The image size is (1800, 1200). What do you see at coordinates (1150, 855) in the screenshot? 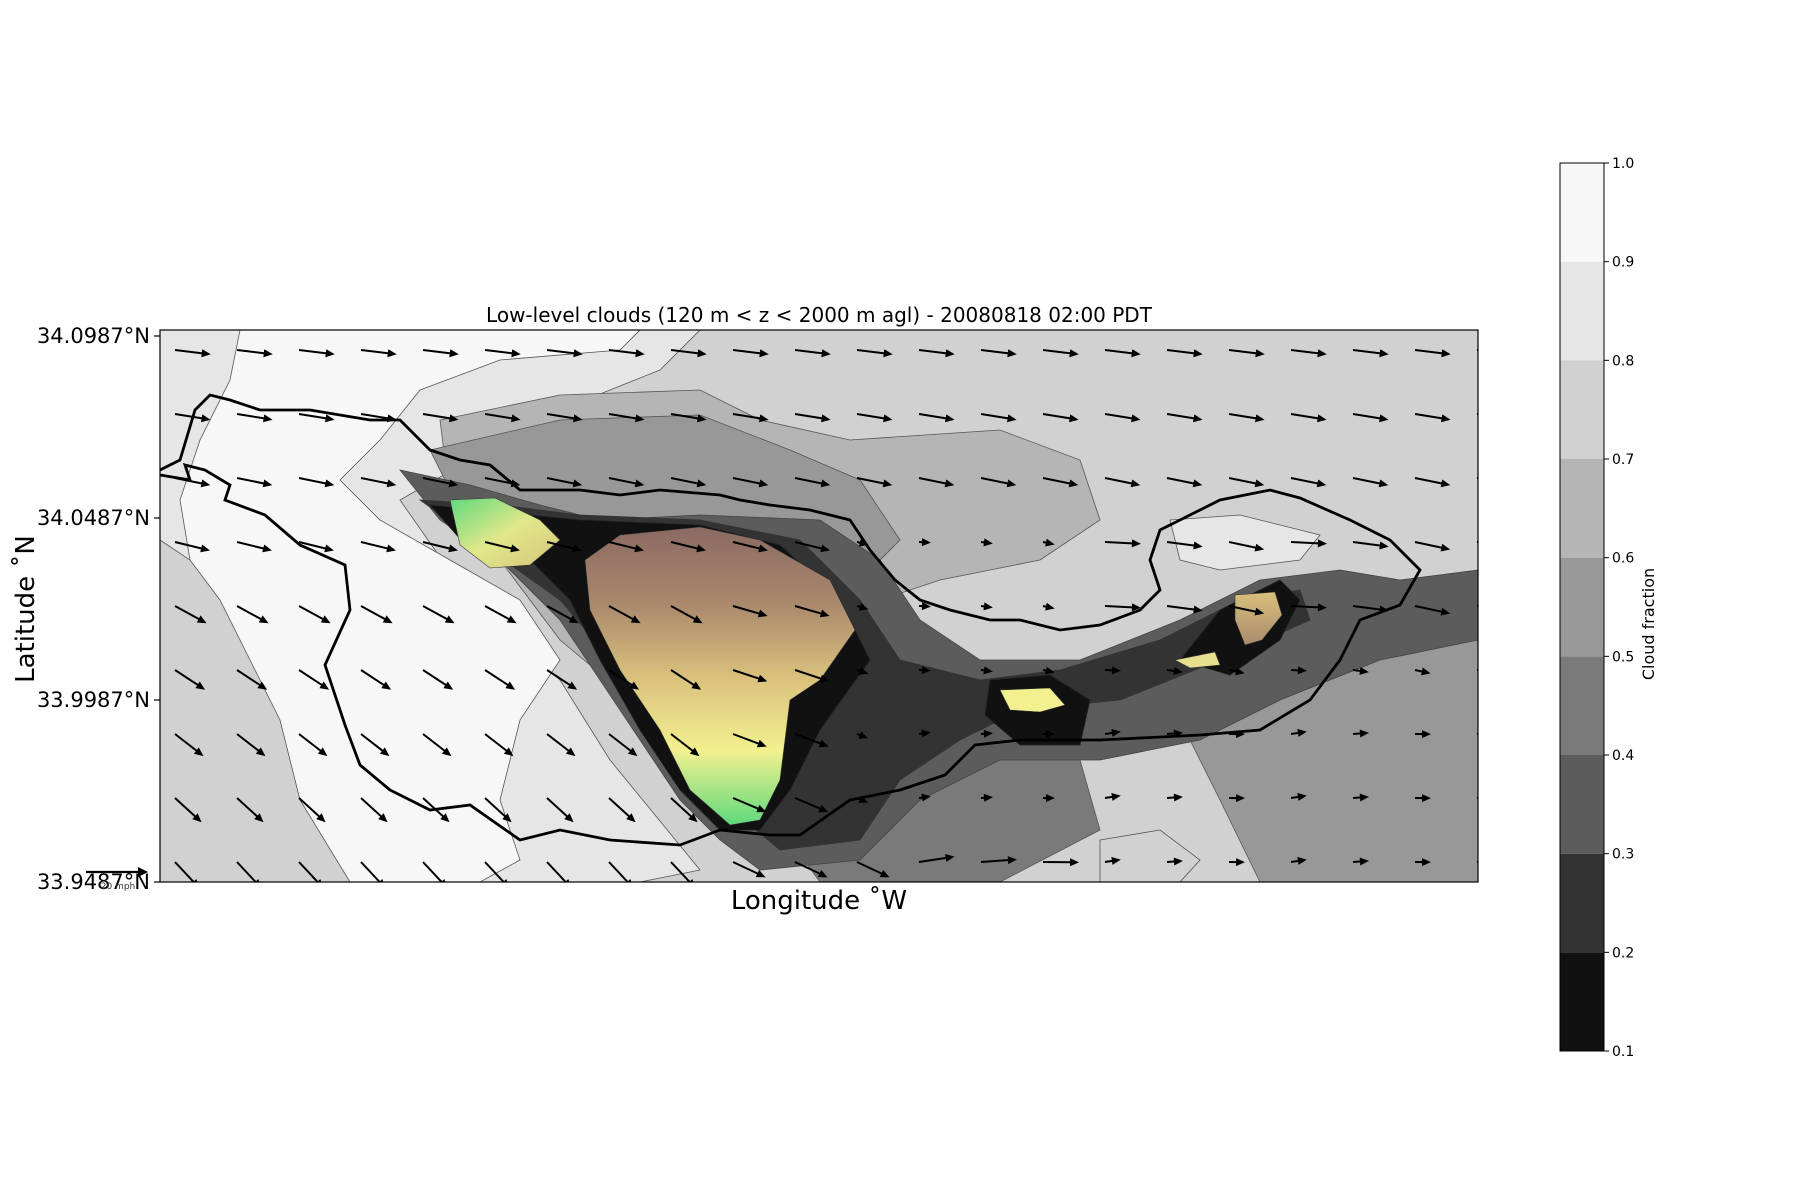
I see `cloud-contour-south` at bounding box center [1150, 855].